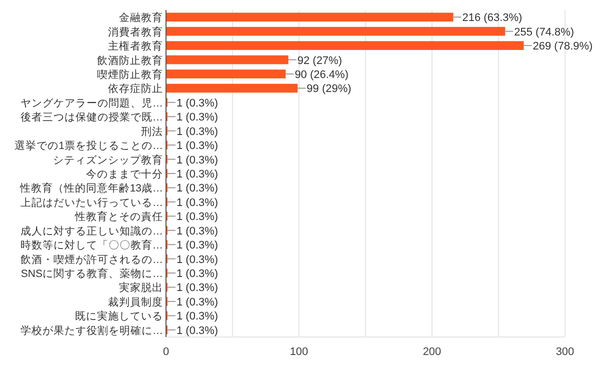 This screenshot has height=369, width=600. Describe the element at coordinates (329, 89) in the screenshot. I see `data-label: 99 (29%)` at that location.